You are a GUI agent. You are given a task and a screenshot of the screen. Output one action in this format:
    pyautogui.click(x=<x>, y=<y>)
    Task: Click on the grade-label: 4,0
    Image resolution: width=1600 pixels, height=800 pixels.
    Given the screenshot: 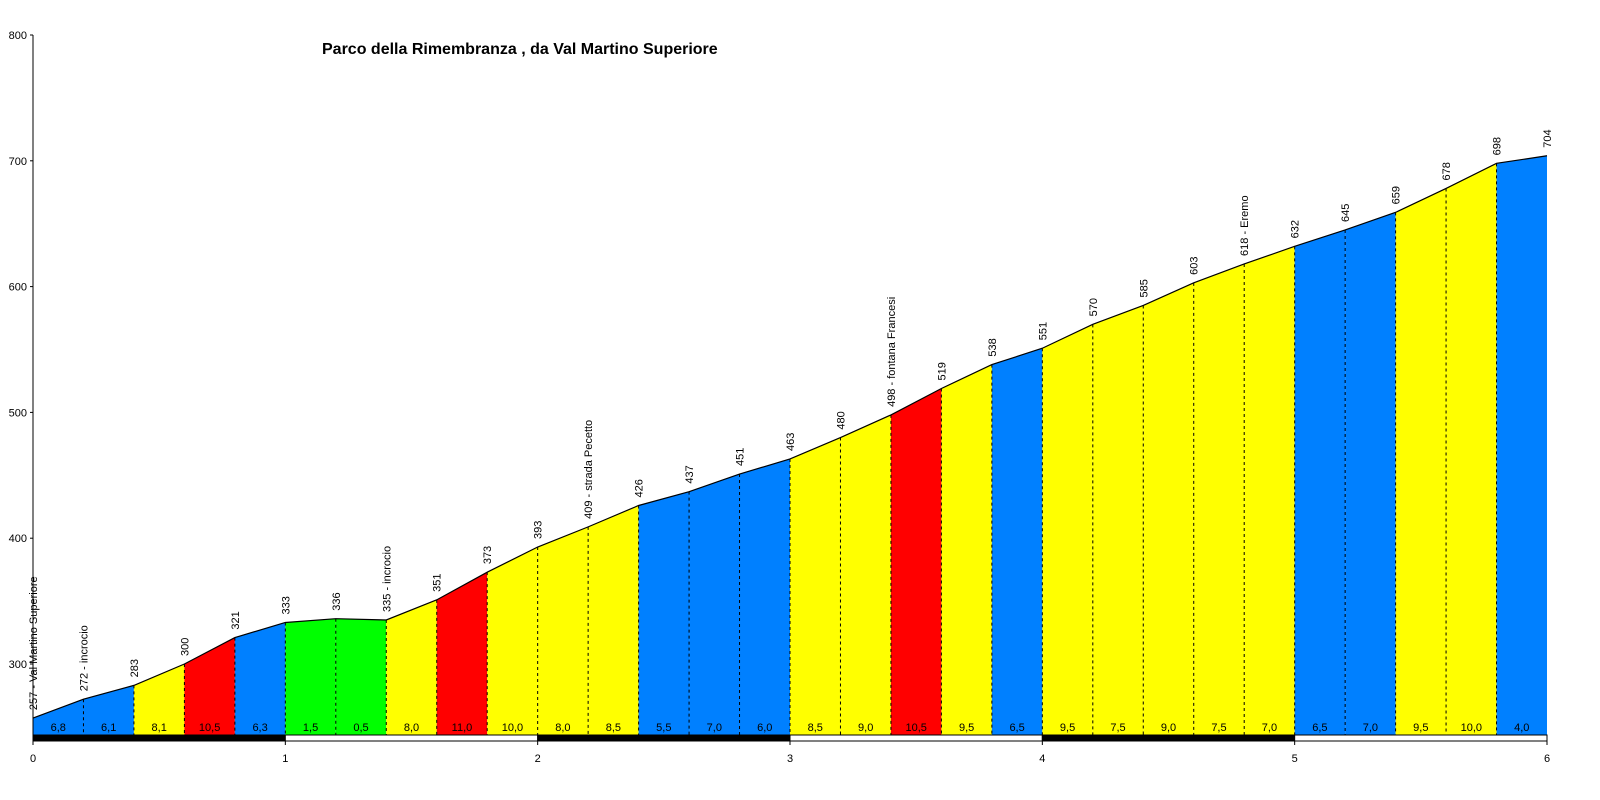 What is the action you would take?
    pyautogui.click(x=1521, y=728)
    